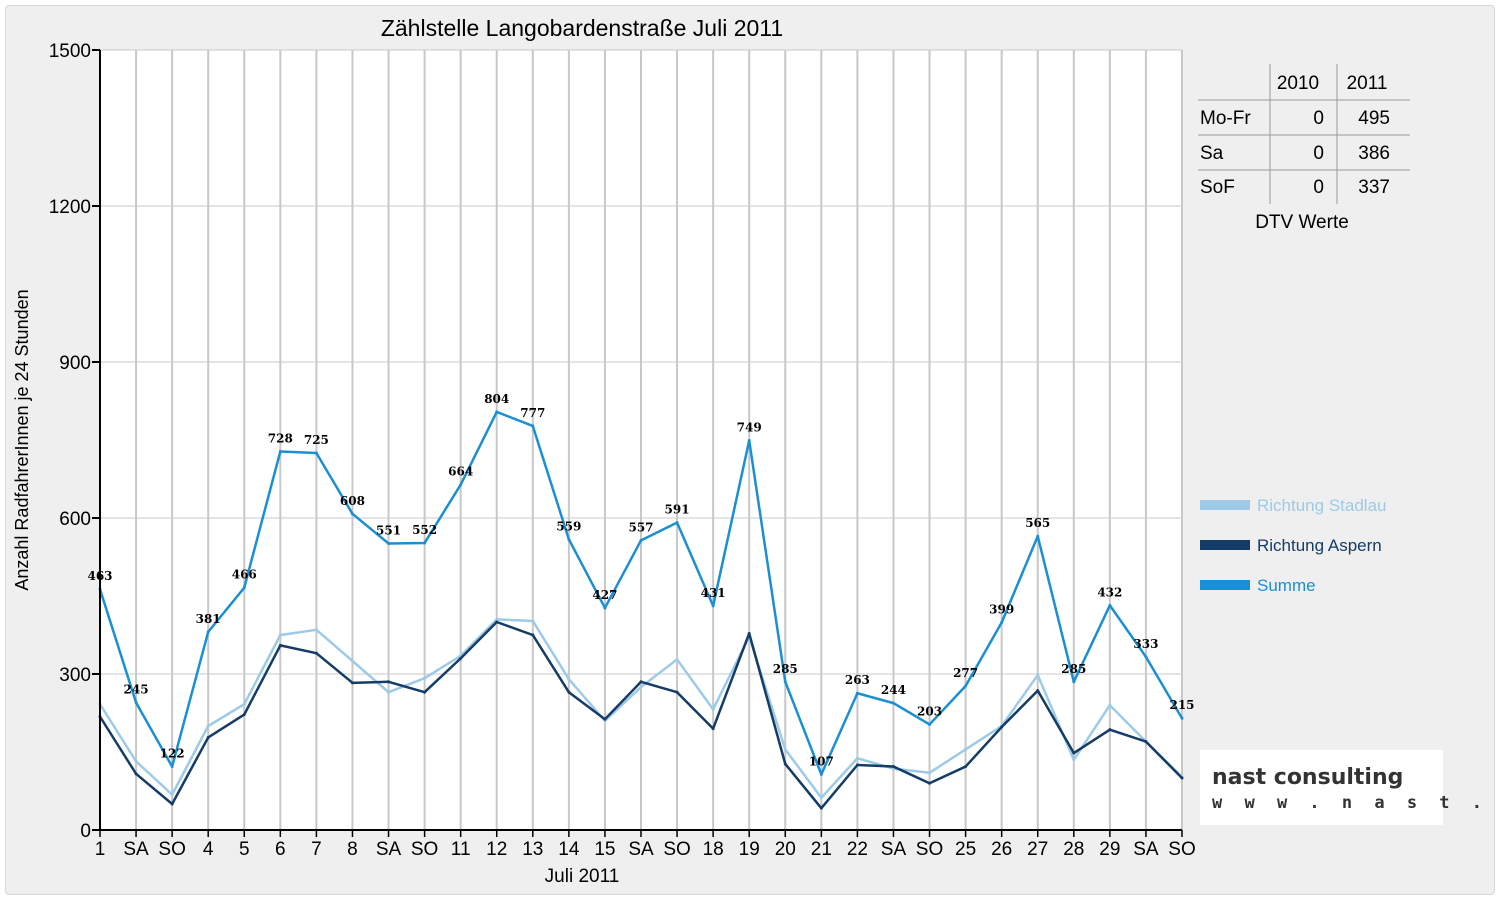 The width and height of the screenshot is (1500, 900). I want to click on dtv-header-2010: 2010, so click(1298, 83).